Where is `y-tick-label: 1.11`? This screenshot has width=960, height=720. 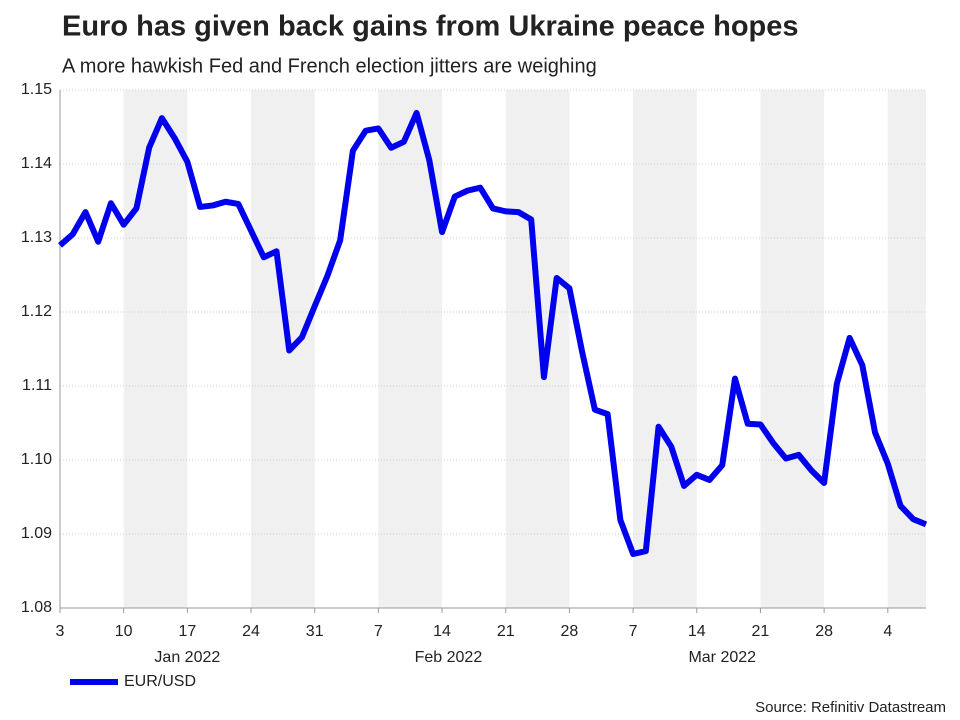
y-tick-label: 1.11 is located at coordinates (37, 385).